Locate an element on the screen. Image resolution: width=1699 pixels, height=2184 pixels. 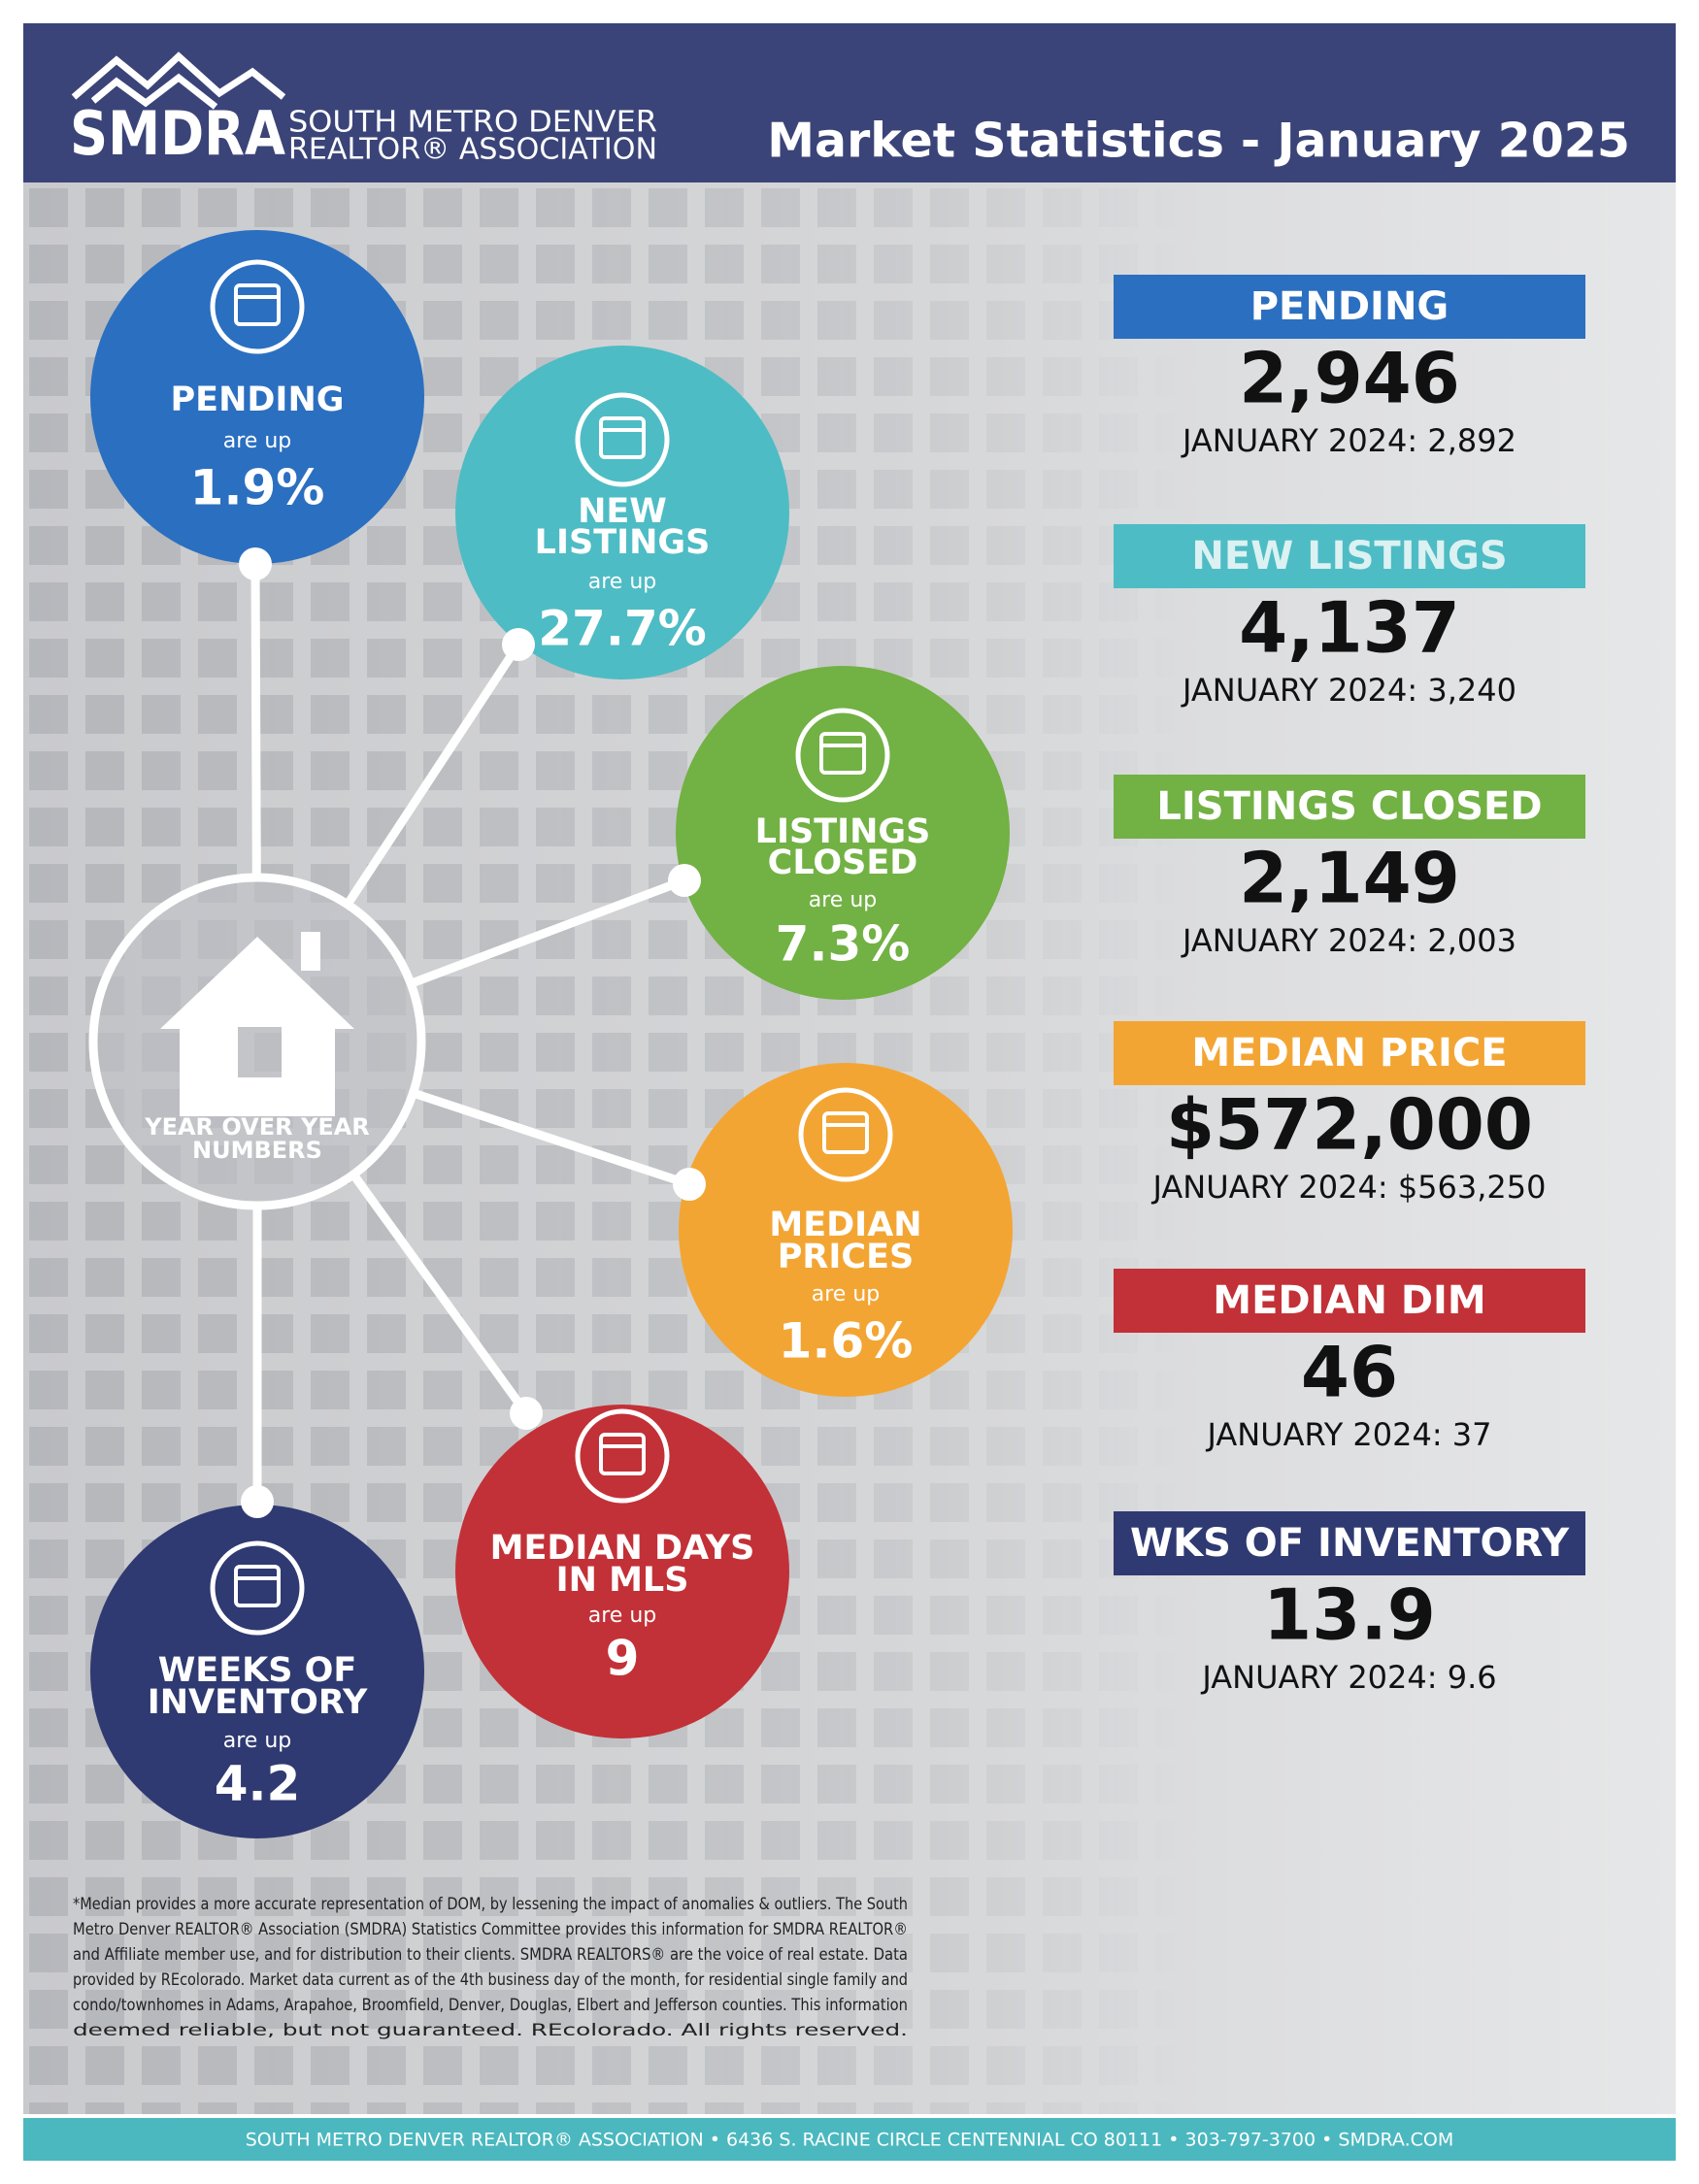
hub-circle is located at coordinates (257, 1041).